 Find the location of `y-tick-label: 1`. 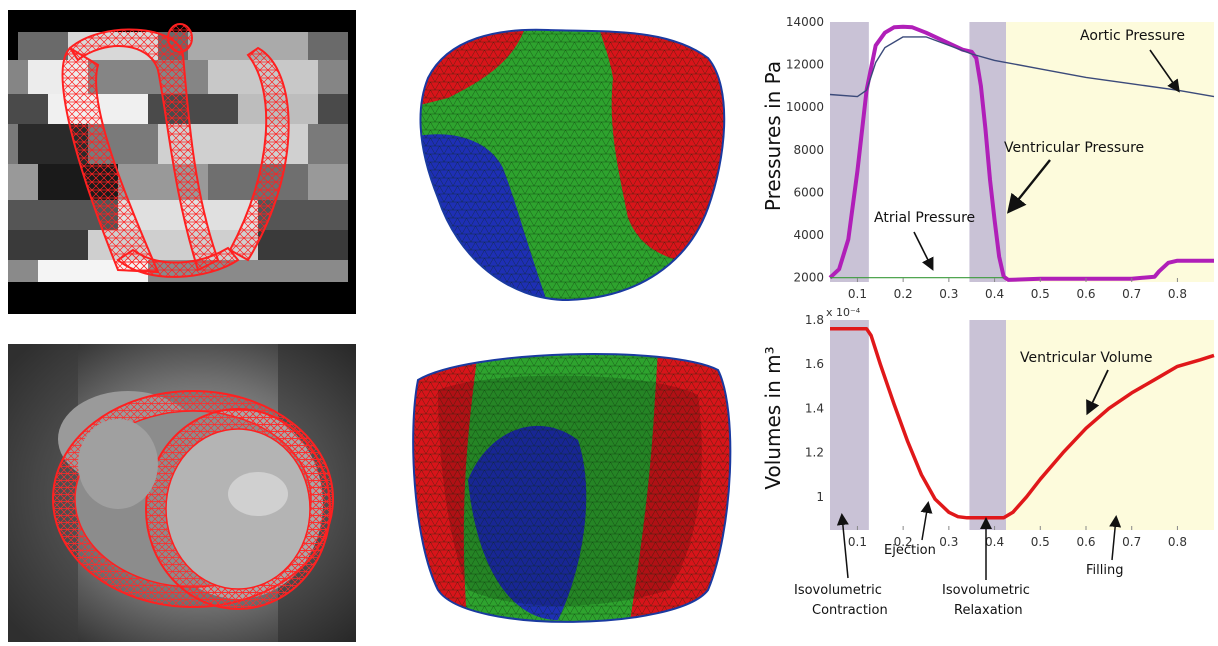

y-tick-label: 1 is located at coordinates (820, 497).